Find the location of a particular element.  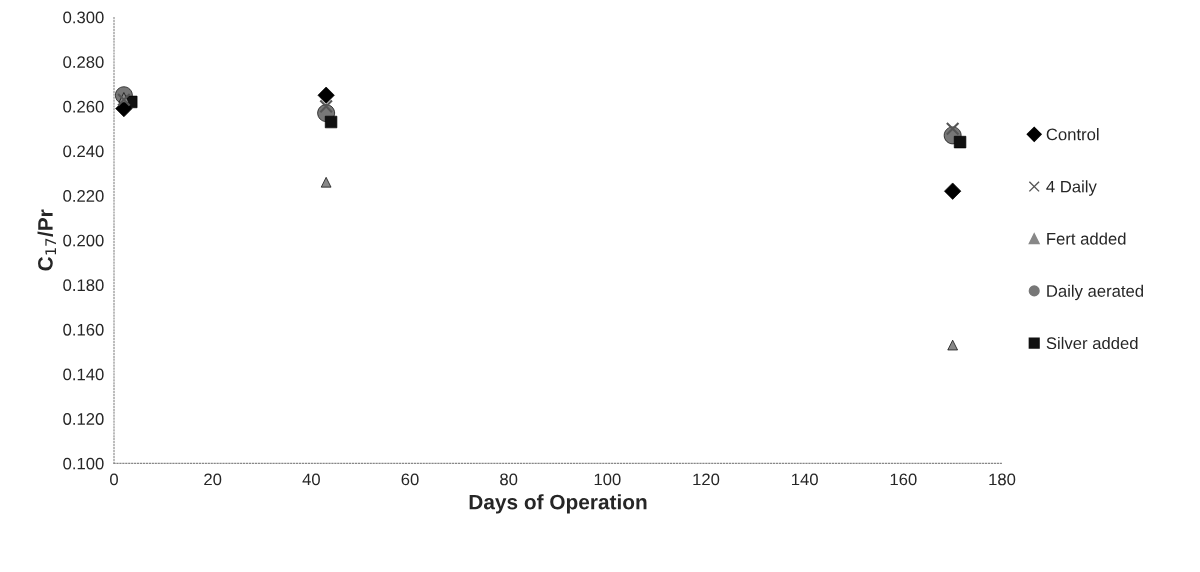

x-tick-label: 60 is located at coordinates (410, 479).